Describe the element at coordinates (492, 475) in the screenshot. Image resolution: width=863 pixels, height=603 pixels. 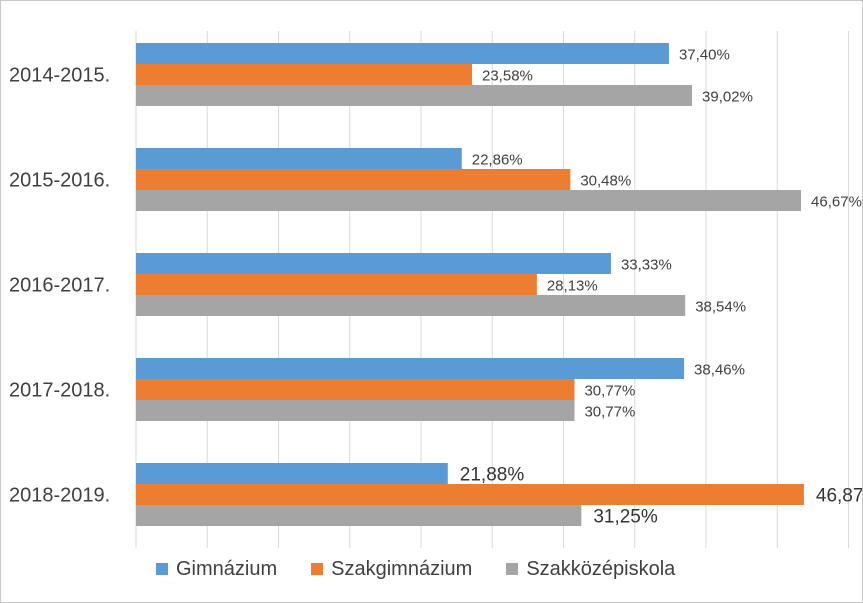
I see `data-label: 21,88%` at that location.